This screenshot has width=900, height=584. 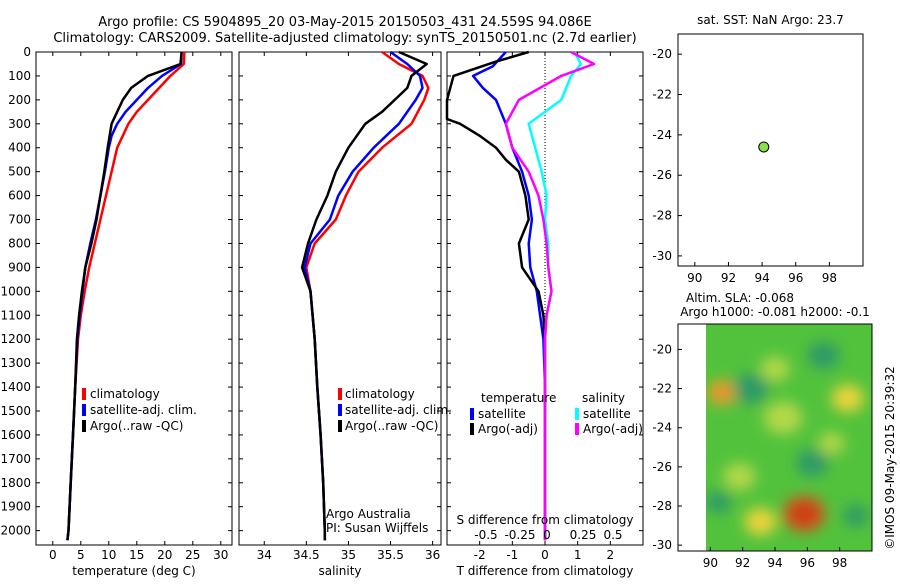 What do you see at coordinates (27, 52) in the screenshot?
I see `depth-tick-label: 0` at bounding box center [27, 52].